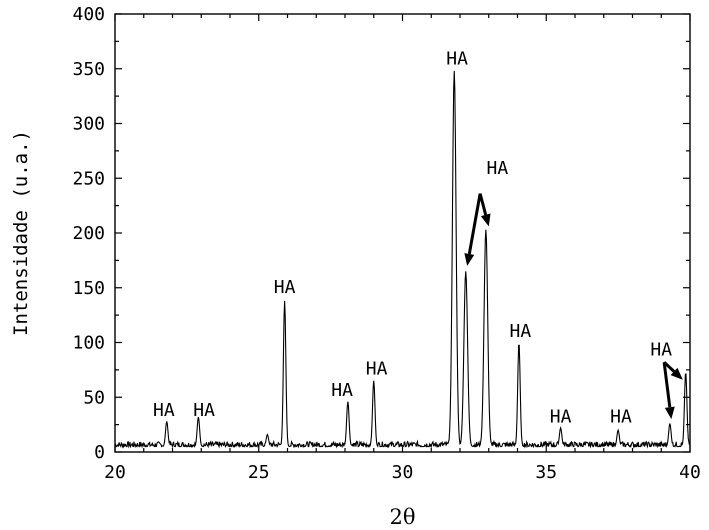 Image resolution: width=709 pixels, height=530 pixels. What do you see at coordinates (259, 472) in the screenshot?
I see `x-tick-label: 25` at bounding box center [259, 472].